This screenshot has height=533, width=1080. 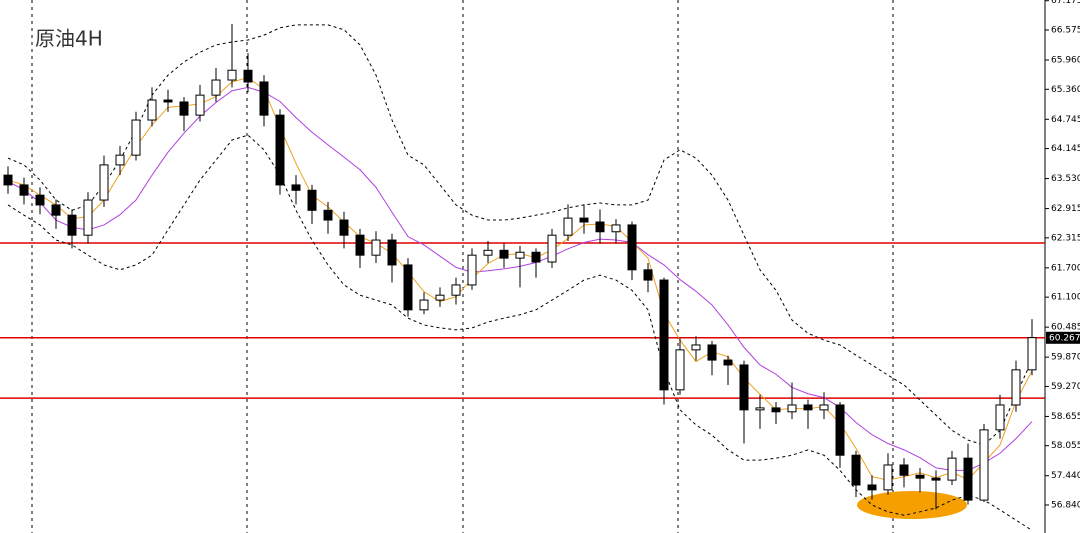 What do you see at coordinates (1065, 61) in the screenshot?
I see `y-tick-label: 65.960` at bounding box center [1065, 61].